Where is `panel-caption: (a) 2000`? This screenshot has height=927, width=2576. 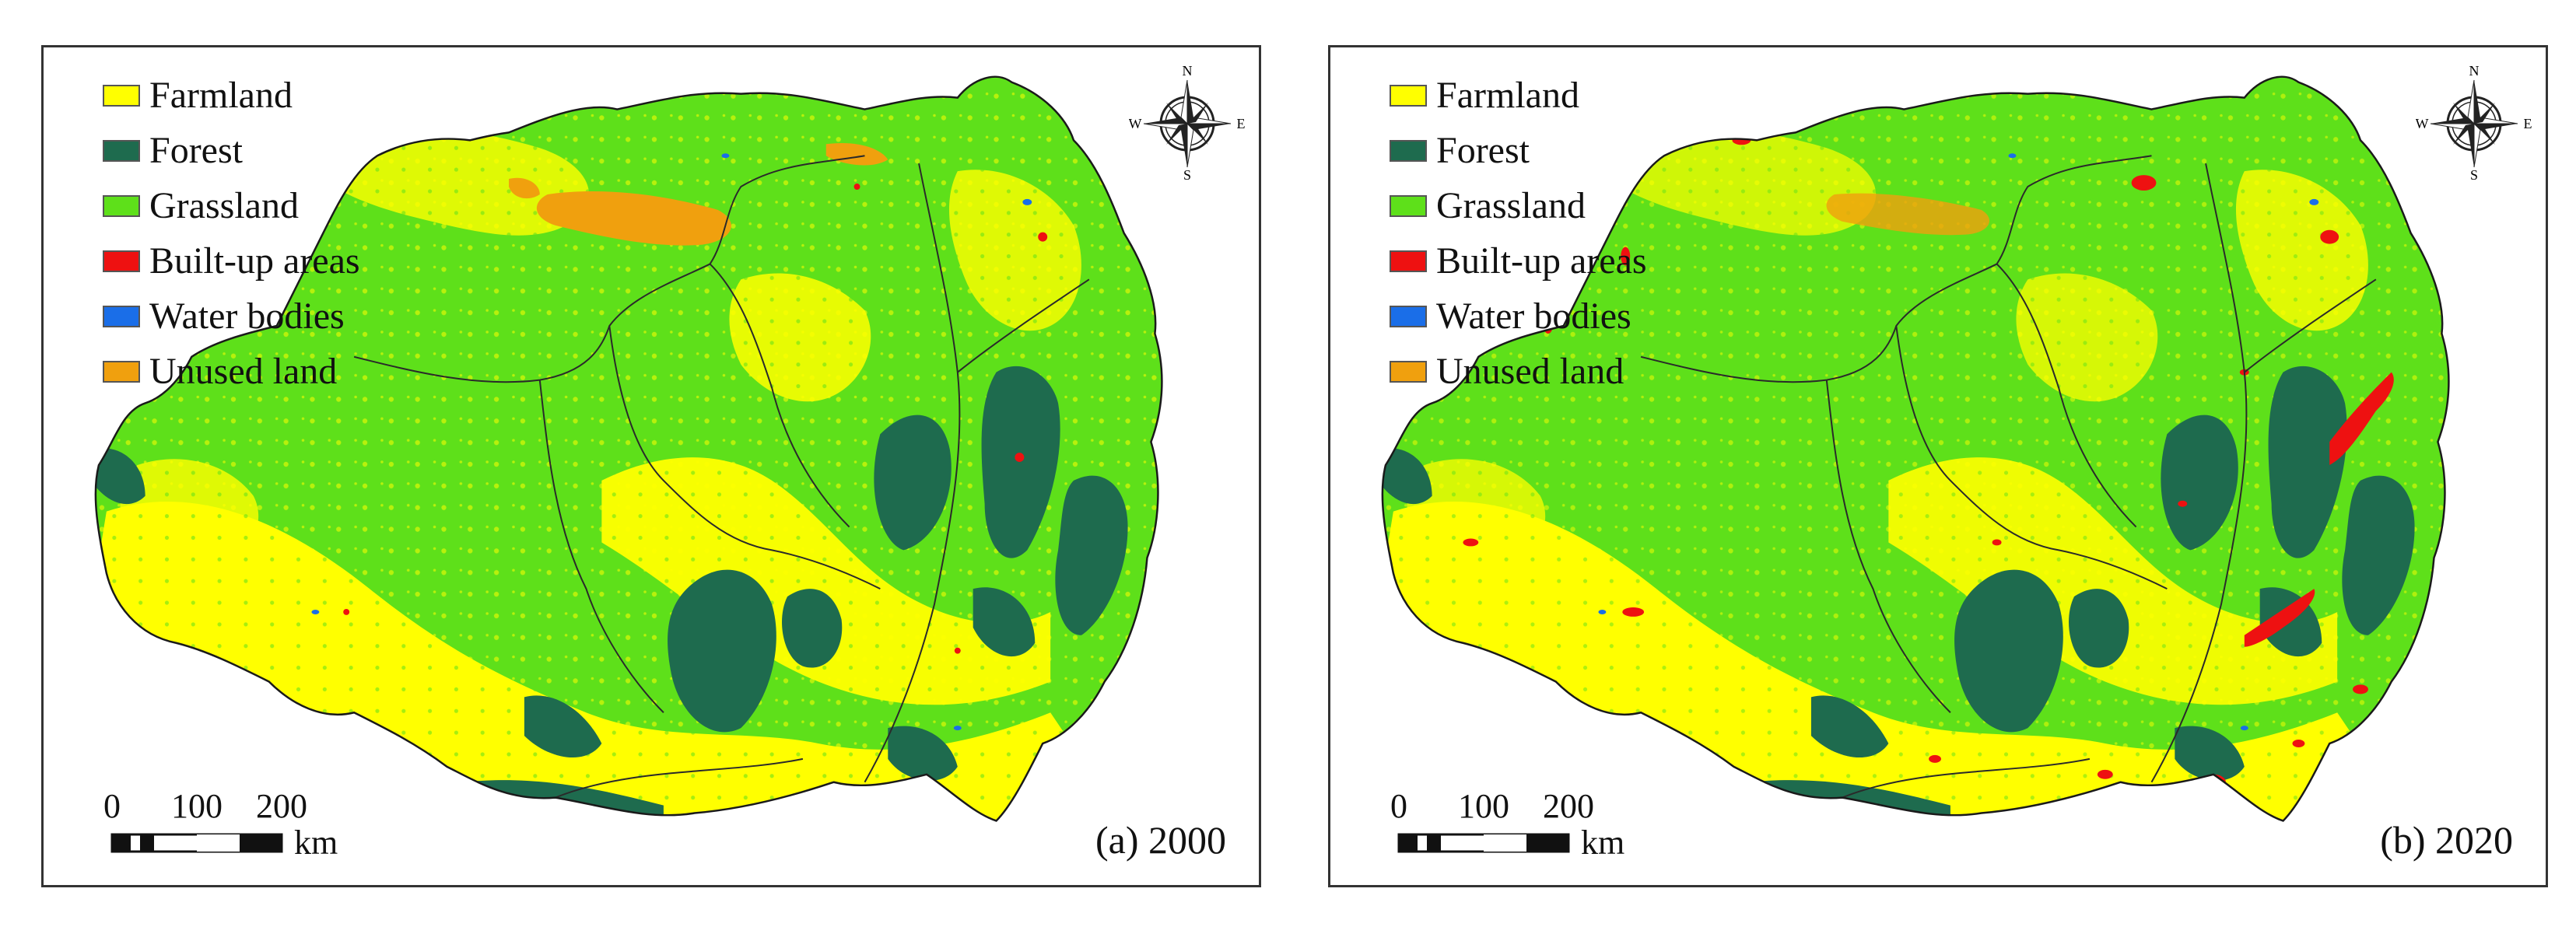 panel-caption: (a) 2000 is located at coordinates (1160, 840).